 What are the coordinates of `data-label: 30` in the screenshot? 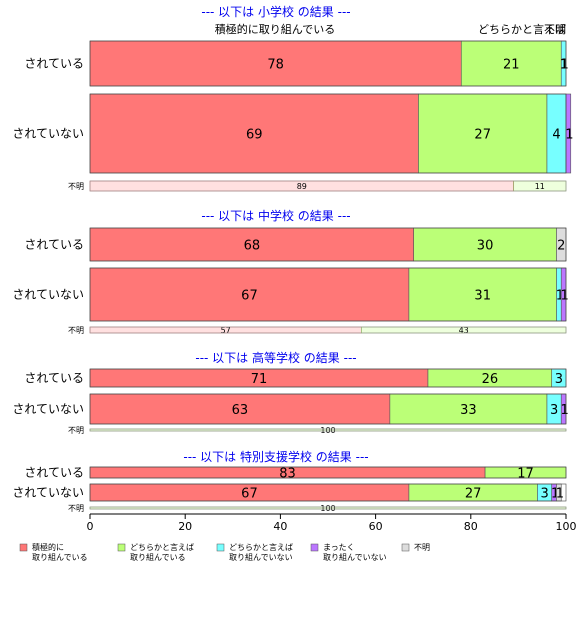 It's located at (485, 246).